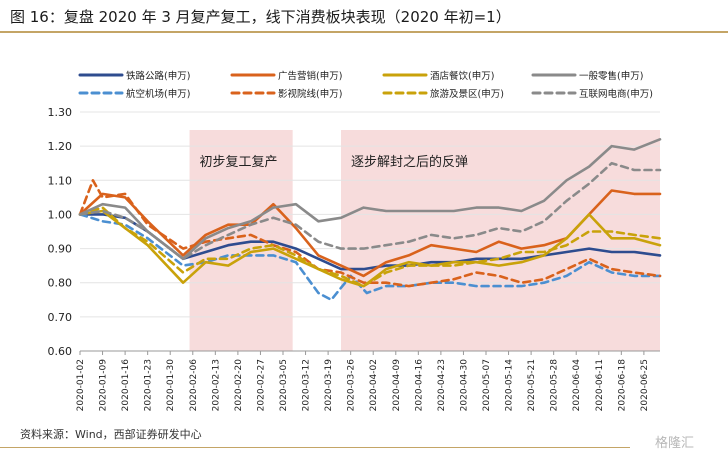  I want to click on x-tick-label: 2020-05-21, so click(532, 385).